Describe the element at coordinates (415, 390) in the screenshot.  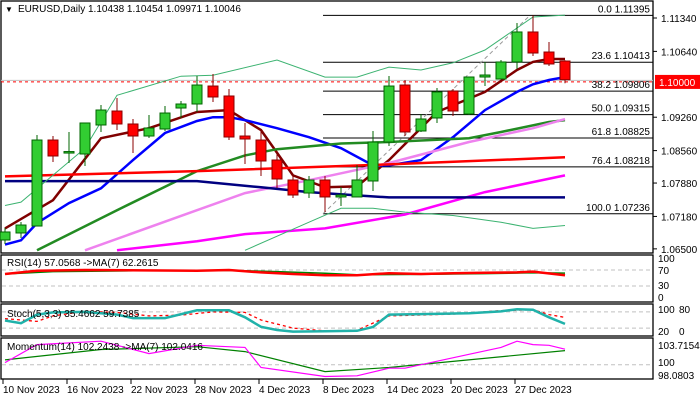
I see `date-axis-label: 14 Dec 2023` at that location.